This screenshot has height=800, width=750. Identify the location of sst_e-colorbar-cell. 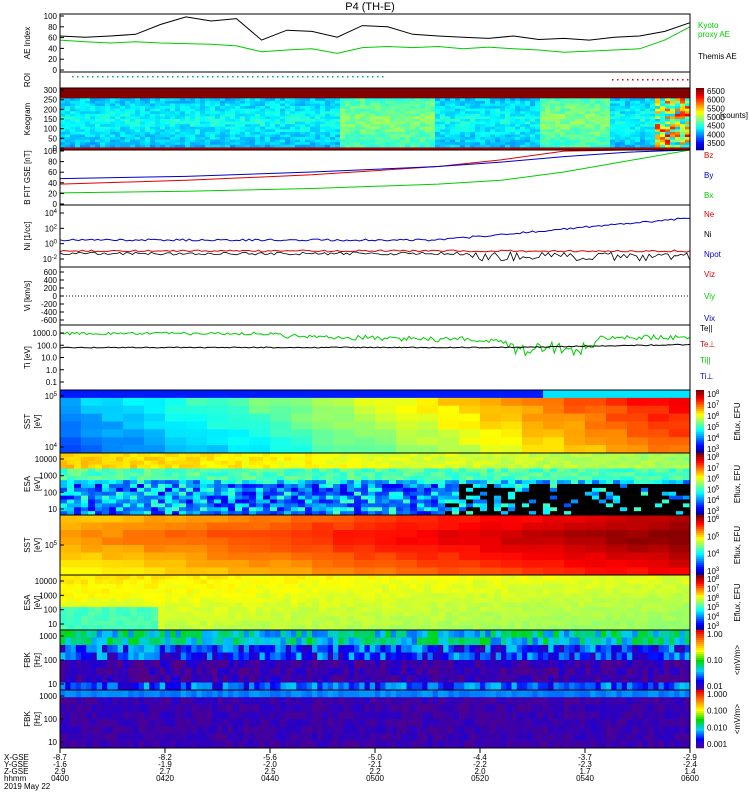
(700, 393).